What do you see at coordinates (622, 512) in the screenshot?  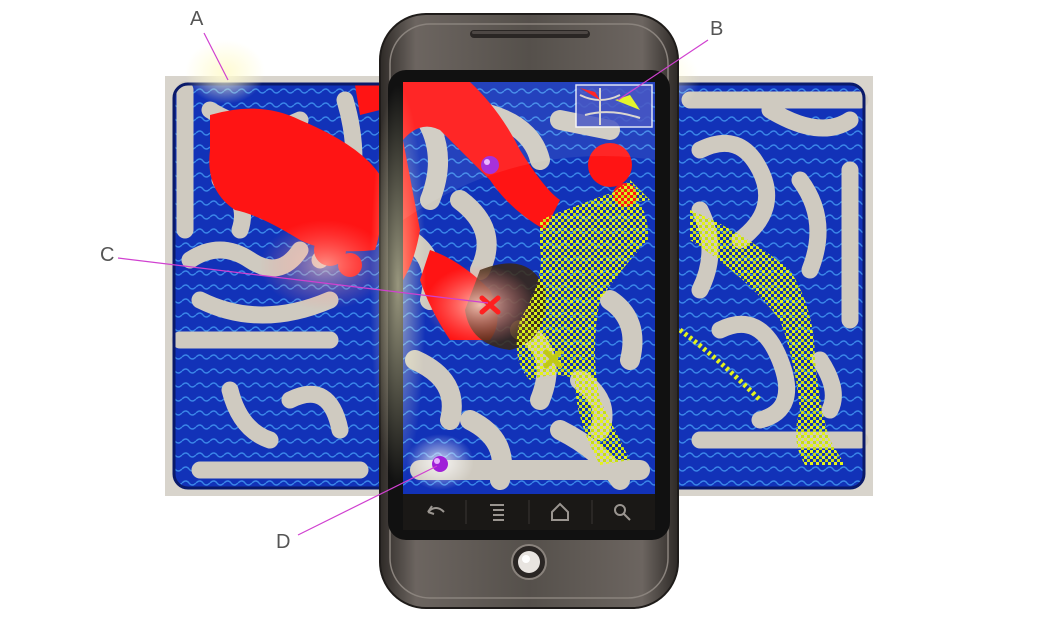 I see `search-icon` at bounding box center [622, 512].